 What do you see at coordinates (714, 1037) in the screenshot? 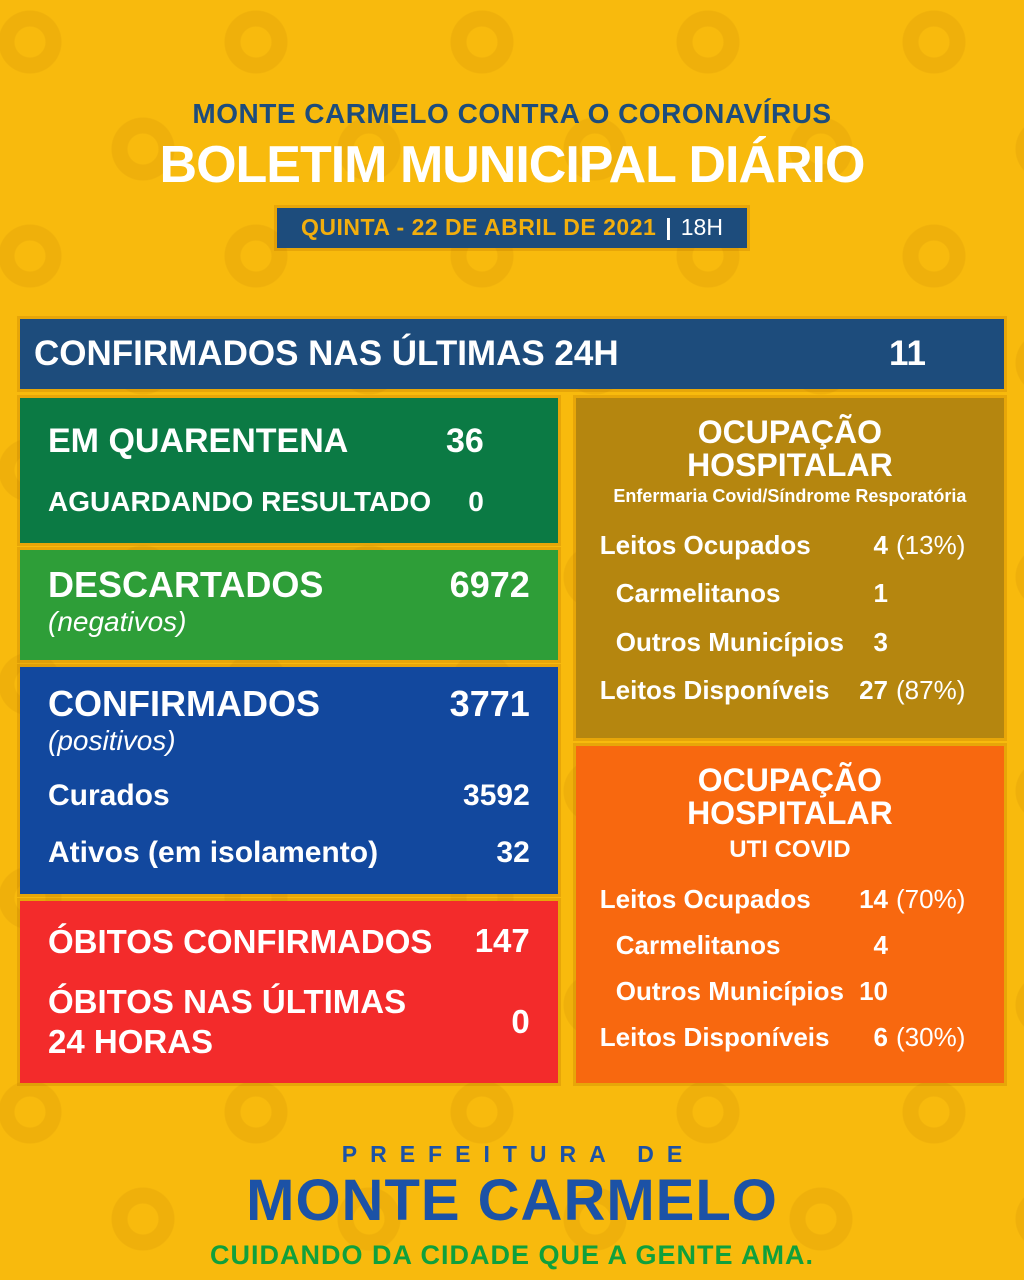
I see `icu-beds-available-label: Leitos Disponíveis` at bounding box center [714, 1037].